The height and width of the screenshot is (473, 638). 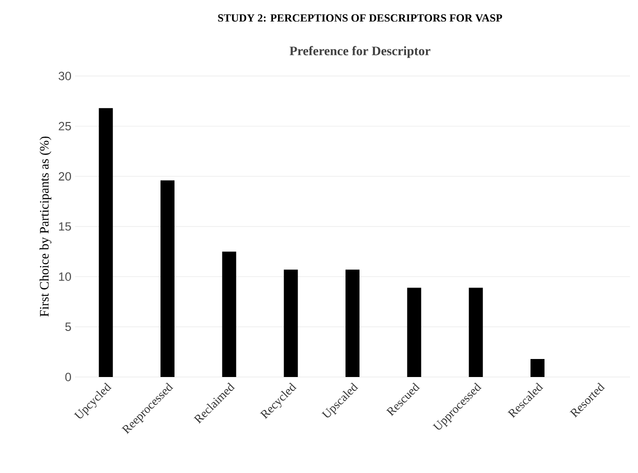 What do you see at coordinates (68, 326) in the screenshot?
I see `y-tick-label: 5` at bounding box center [68, 326].